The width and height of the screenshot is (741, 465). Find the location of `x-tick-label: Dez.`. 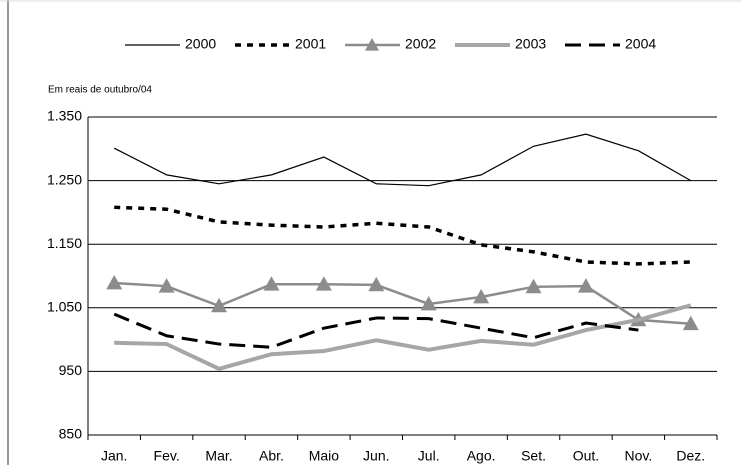

x-tick-label: Dez. is located at coordinates (690, 456).